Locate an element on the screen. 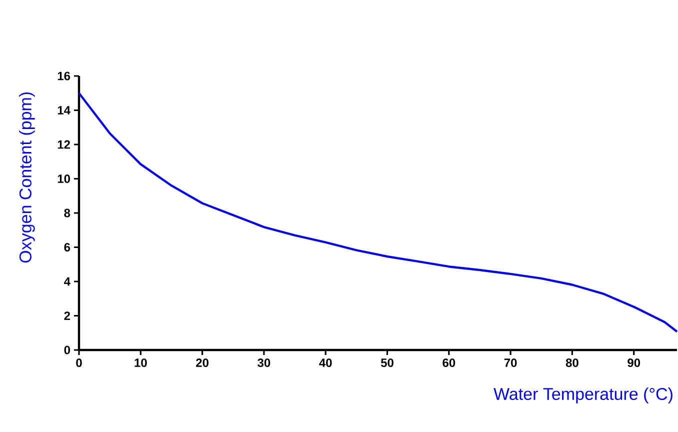  x-tick-label: 20 is located at coordinates (202, 363).